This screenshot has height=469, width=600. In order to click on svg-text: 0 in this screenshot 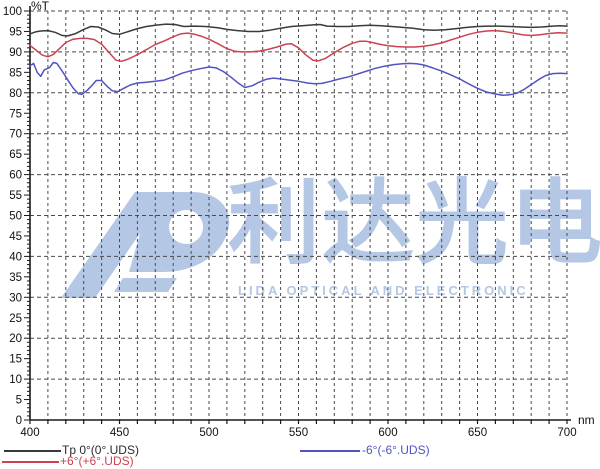, I will do `click(19, 421)`.